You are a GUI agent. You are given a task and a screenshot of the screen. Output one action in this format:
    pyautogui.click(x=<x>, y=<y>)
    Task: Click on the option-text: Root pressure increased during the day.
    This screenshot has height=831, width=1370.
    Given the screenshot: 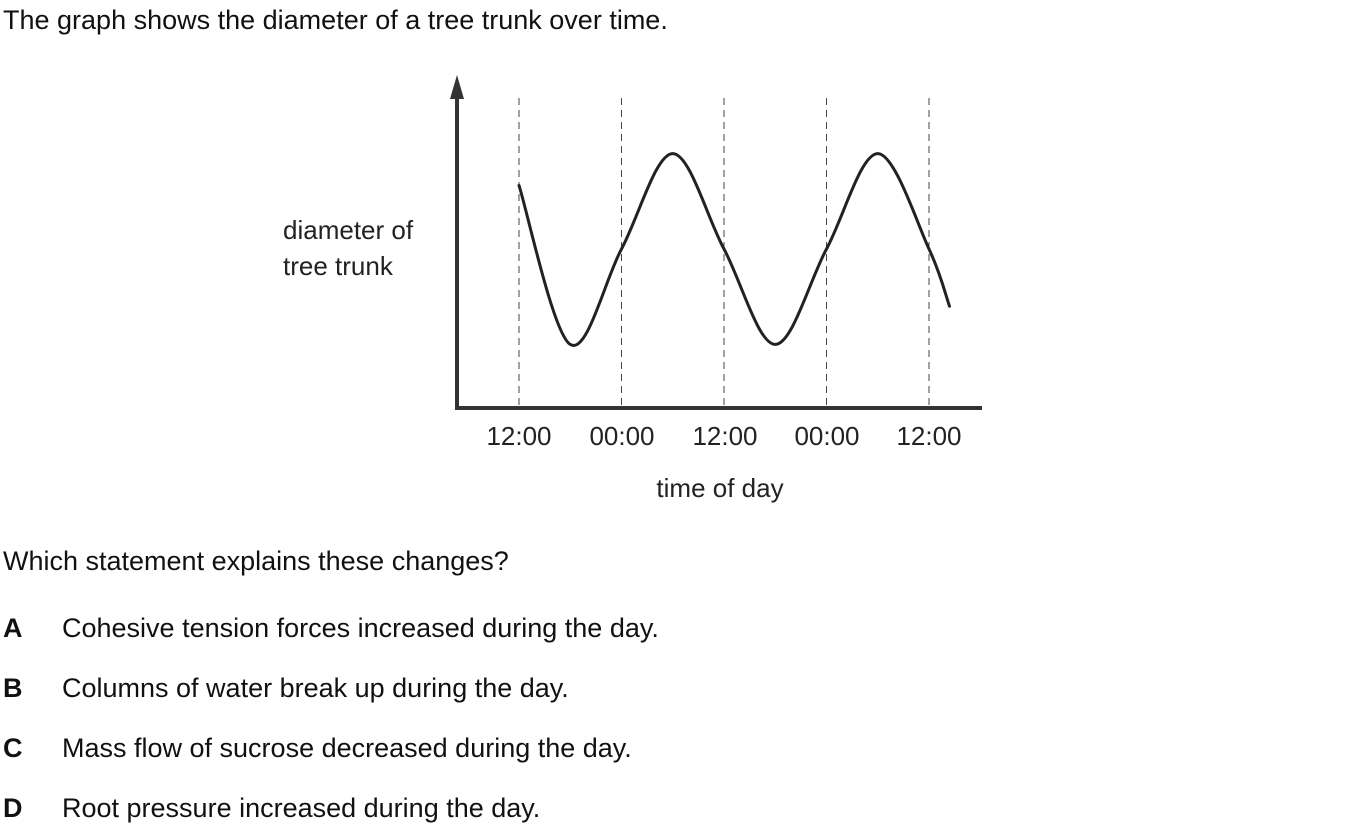 What is the action you would take?
    pyautogui.click(x=301, y=808)
    